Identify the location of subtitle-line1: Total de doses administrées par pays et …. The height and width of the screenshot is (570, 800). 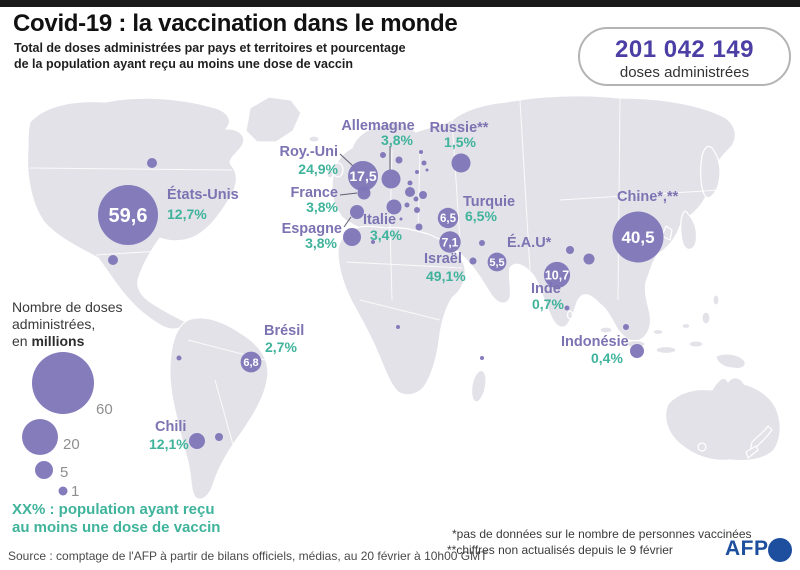
(210, 48).